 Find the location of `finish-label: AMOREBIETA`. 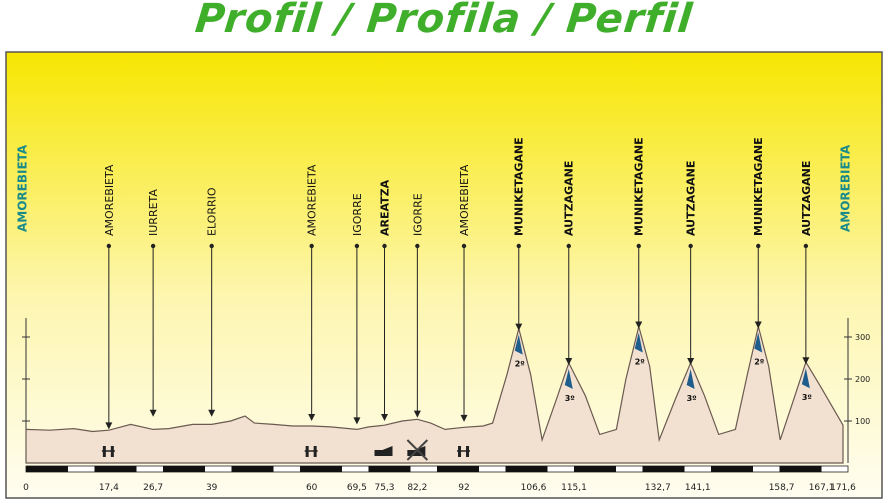

finish-label: AMOREBIETA is located at coordinates (845, 188).